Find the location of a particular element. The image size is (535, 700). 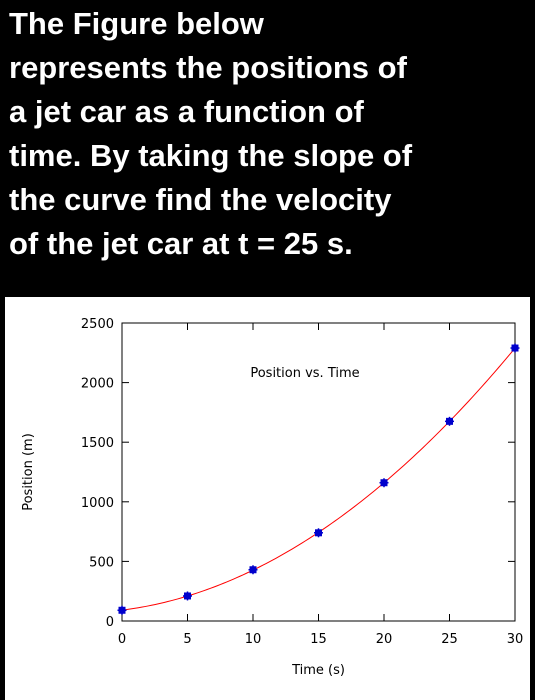

x-tick-label: 30 is located at coordinates (515, 639).